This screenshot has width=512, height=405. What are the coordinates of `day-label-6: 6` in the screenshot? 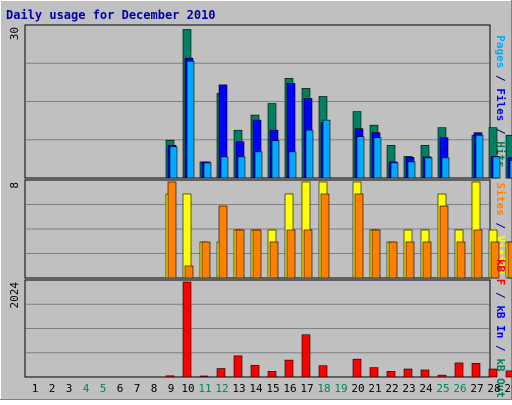 It's located at (120, 388).